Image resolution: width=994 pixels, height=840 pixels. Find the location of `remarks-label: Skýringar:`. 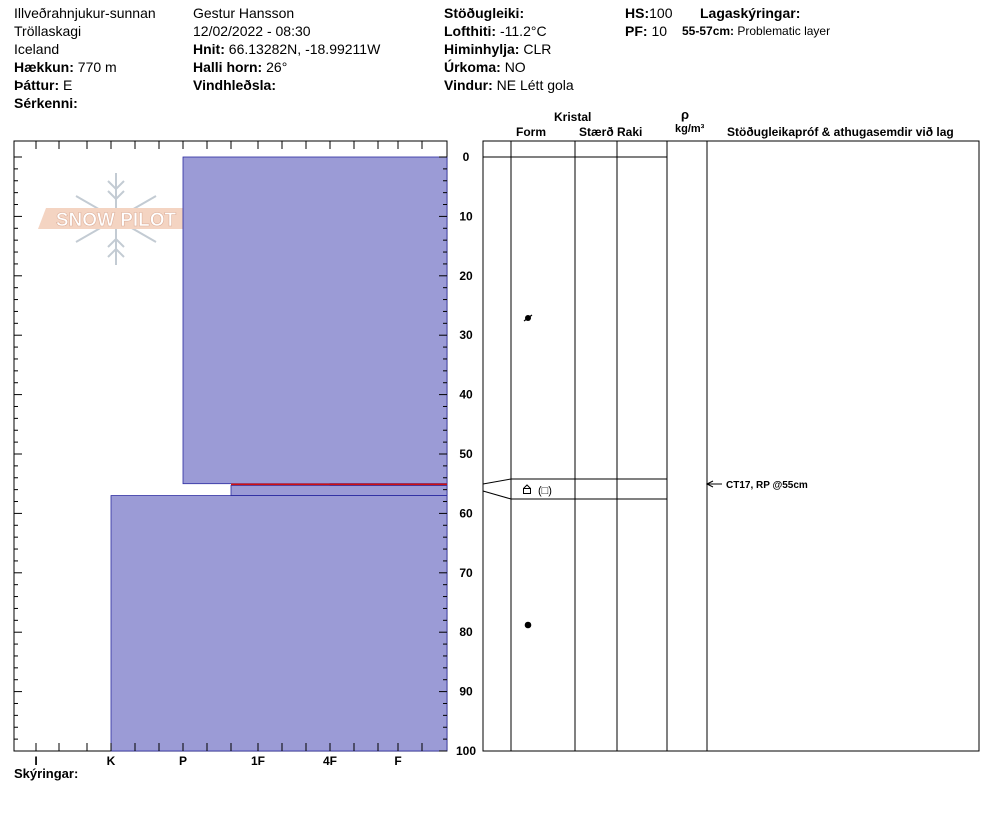

remarks-label: Skýringar: is located at coordinates (46, 773).